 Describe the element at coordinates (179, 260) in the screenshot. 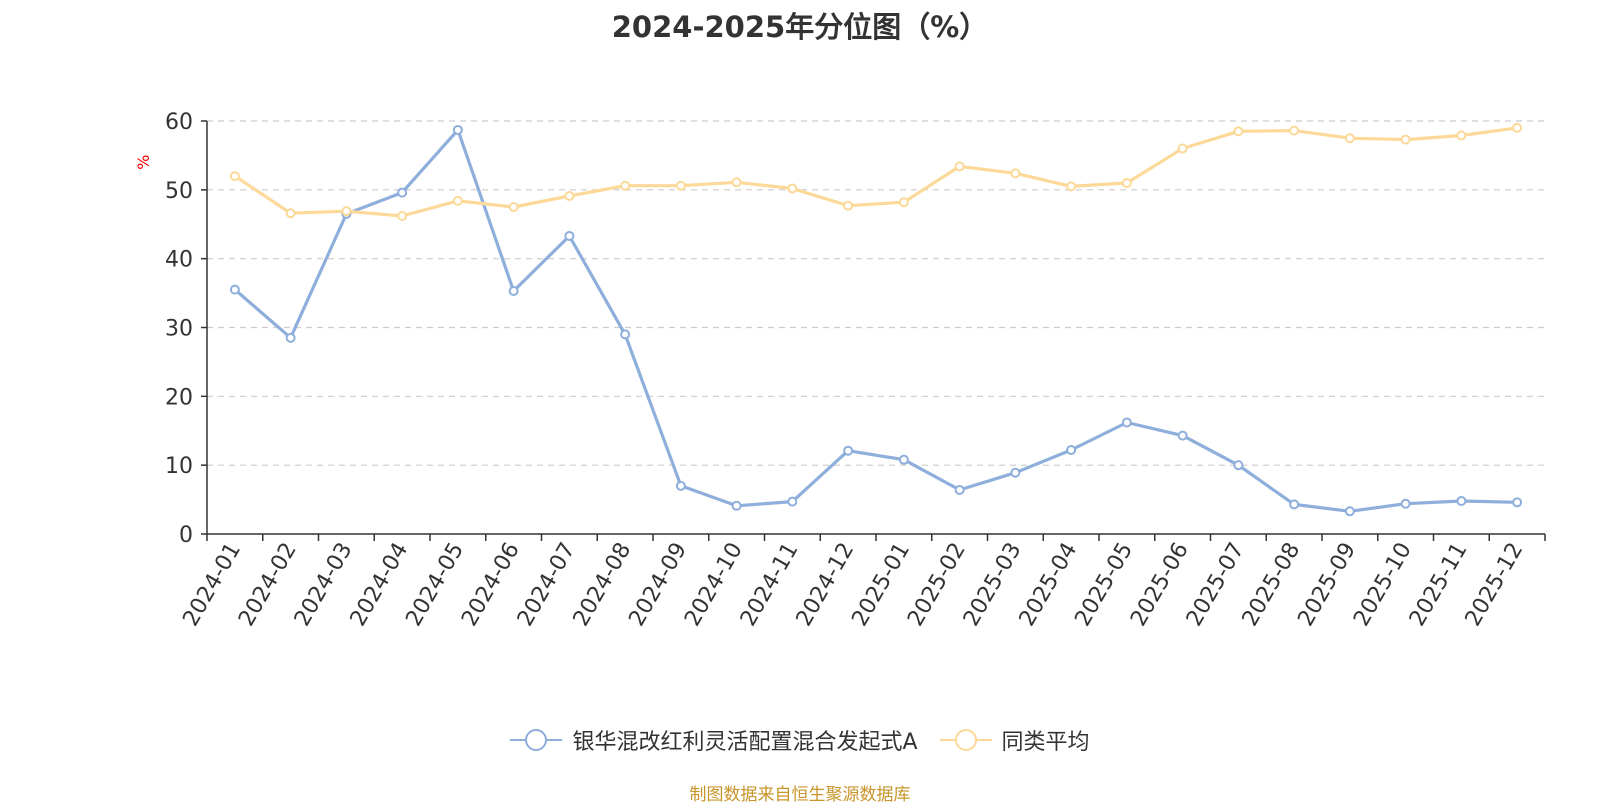

I see `y-tick-label: 40` at that location.